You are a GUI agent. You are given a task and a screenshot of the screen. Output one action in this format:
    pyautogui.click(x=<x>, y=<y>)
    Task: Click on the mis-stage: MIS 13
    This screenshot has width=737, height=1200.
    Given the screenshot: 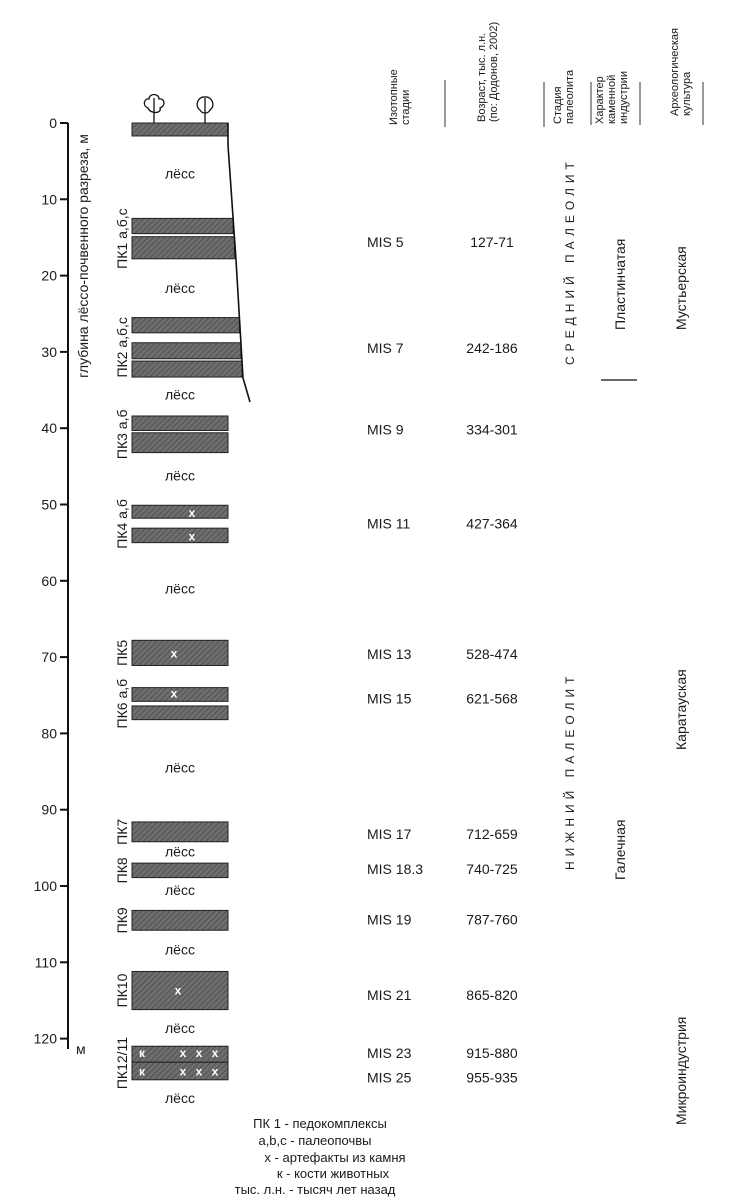 What is the action you would take?
    pyautogui.click(x=389, y=654)
    